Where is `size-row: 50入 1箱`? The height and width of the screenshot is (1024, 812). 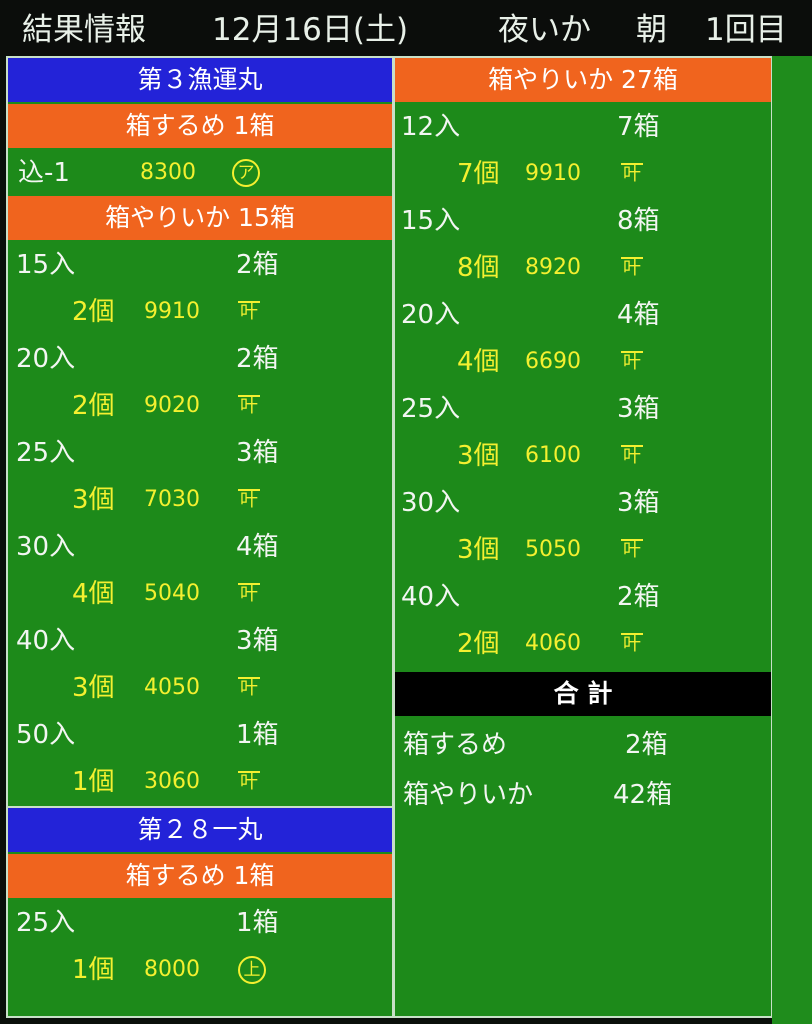 size-row: 50入 1箱 is located at coordinates (200, 735).